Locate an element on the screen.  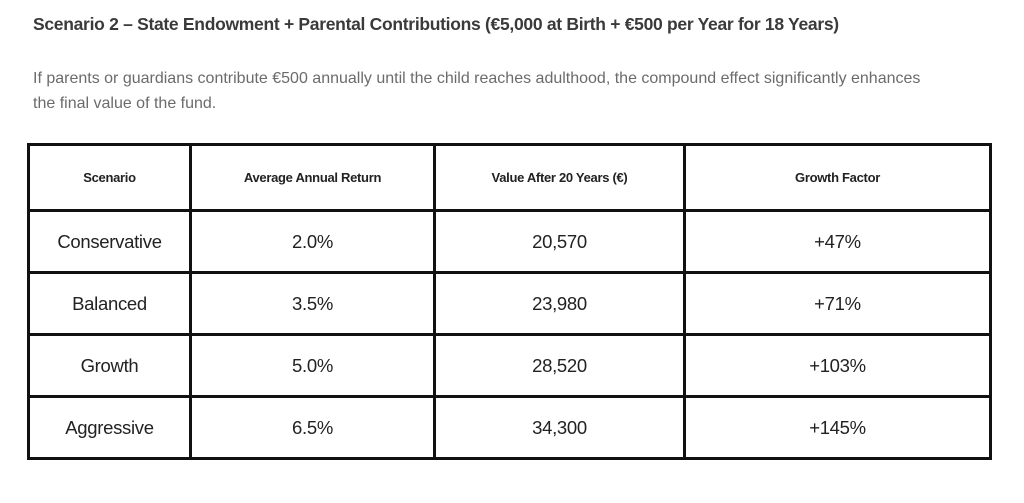
table-cell: 28,520 is located at coordinates (559, 365).